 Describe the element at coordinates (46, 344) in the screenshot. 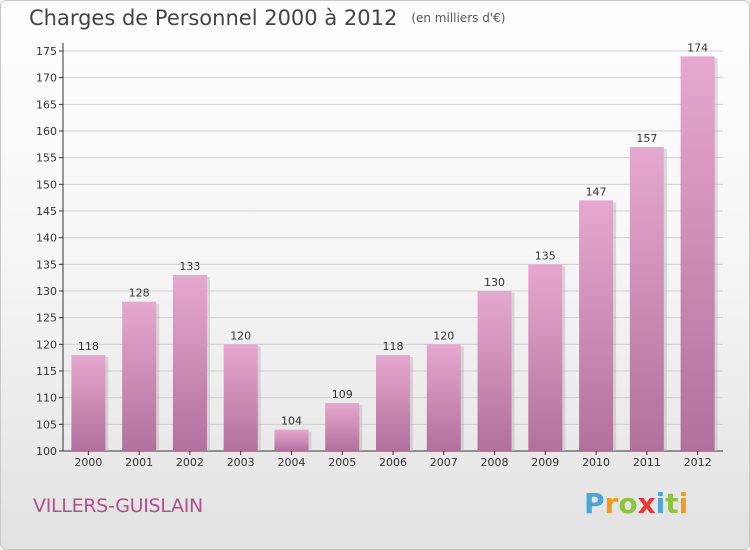

I see `y-tick-label: 120` at that location.